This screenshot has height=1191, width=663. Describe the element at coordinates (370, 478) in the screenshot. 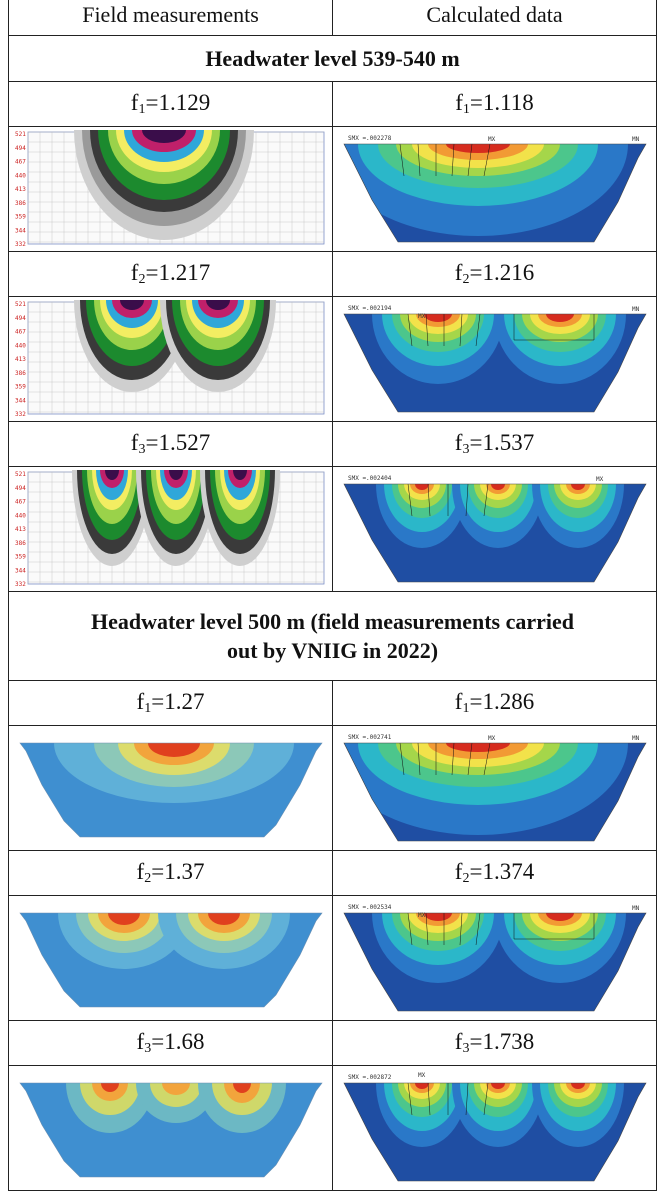

I see `calc-smx-label: SMX =.002404` at that location.